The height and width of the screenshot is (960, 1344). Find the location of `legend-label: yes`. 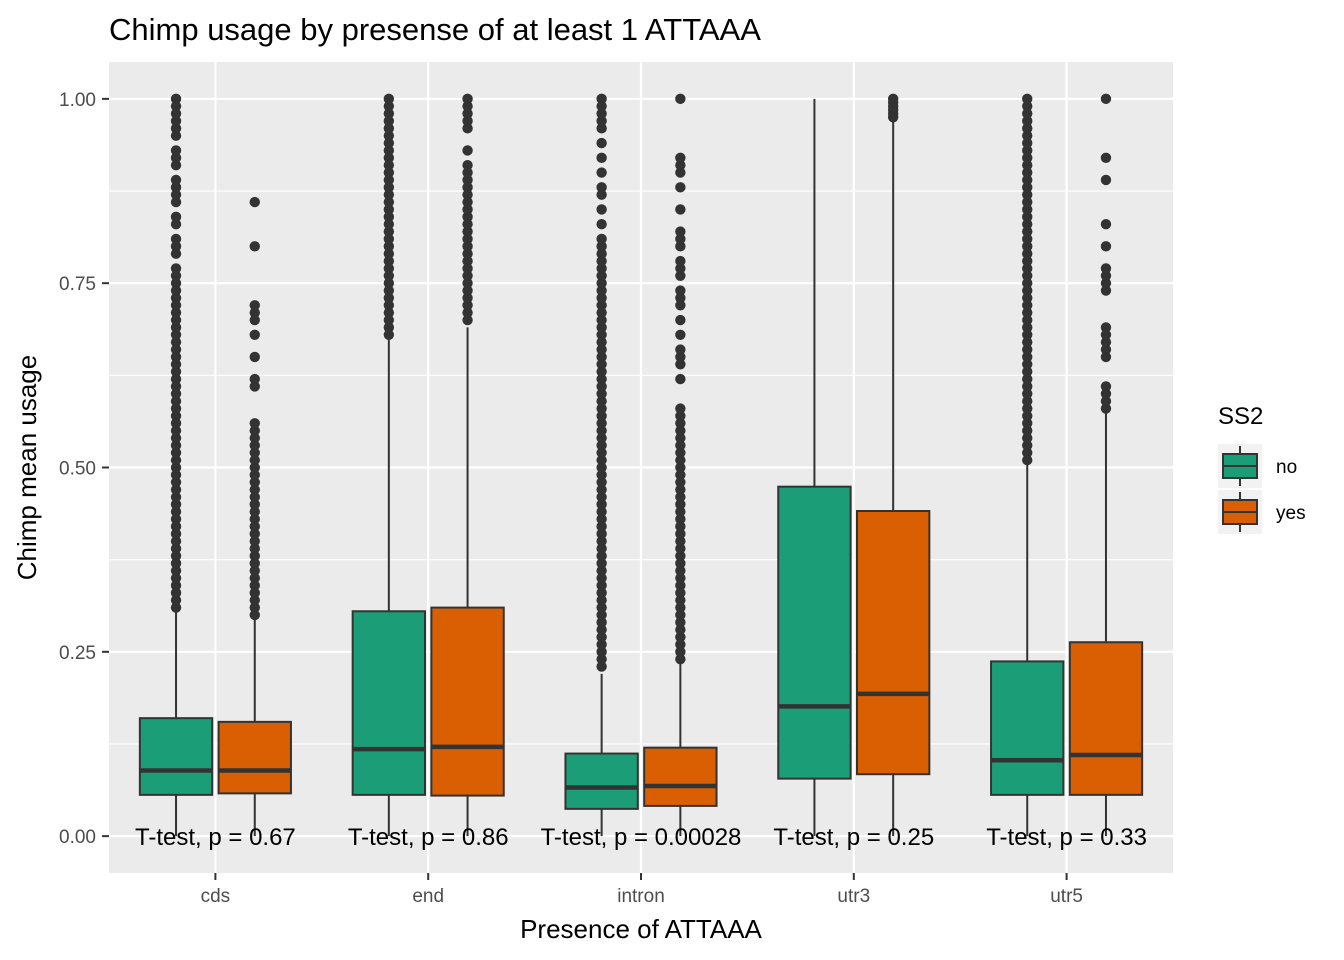

legend-label: yes is located at coordinates (1291, 513).